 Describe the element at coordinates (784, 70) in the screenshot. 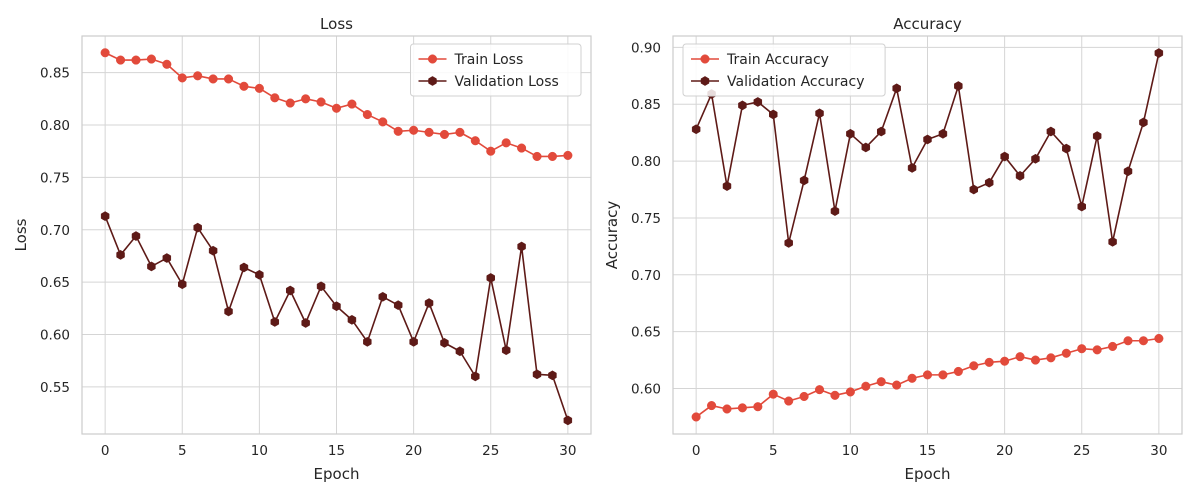

I see `legend: Train Accuracy Validation Accuracy` at that location.